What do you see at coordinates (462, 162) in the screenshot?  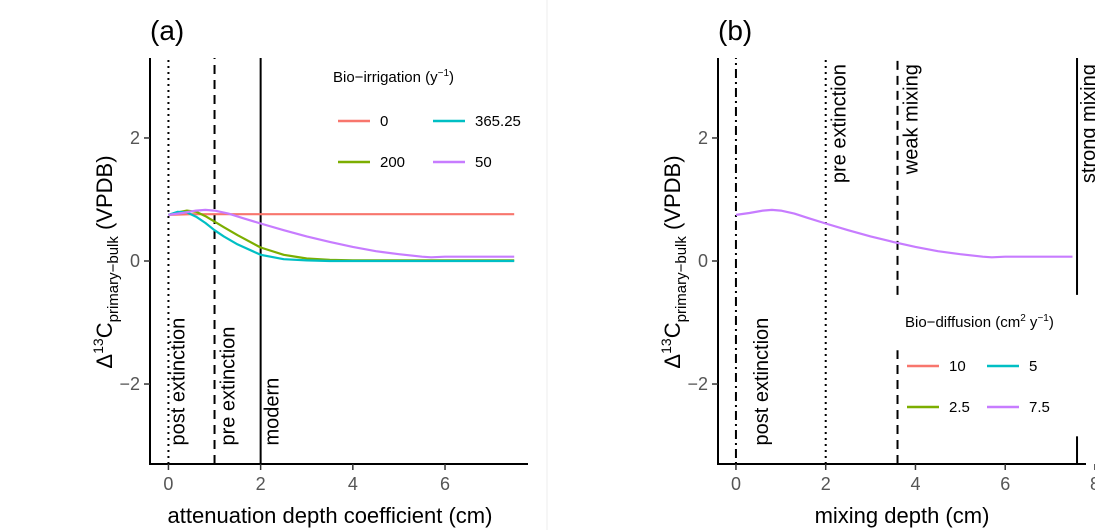 I see `legend-item: 50` at bounding box center [462, 162].